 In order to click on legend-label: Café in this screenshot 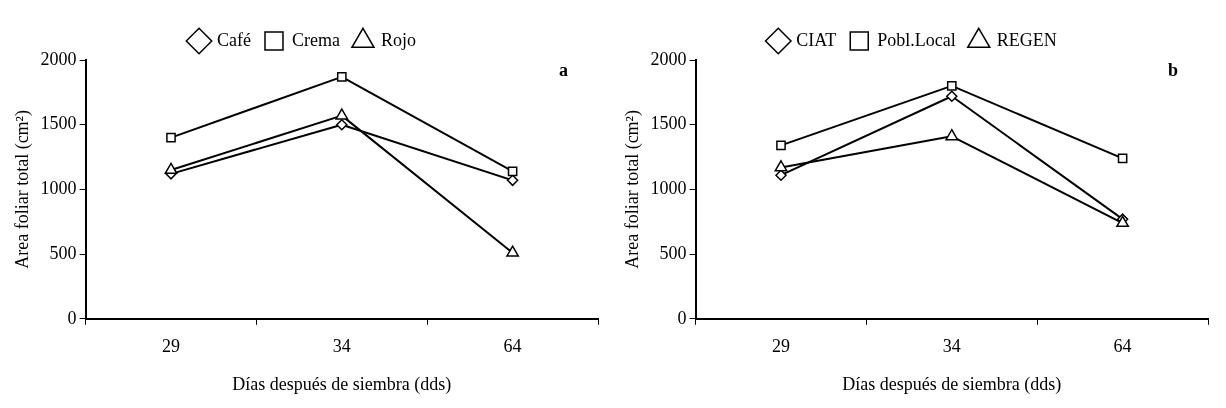, I will do `click(234, 39)`.